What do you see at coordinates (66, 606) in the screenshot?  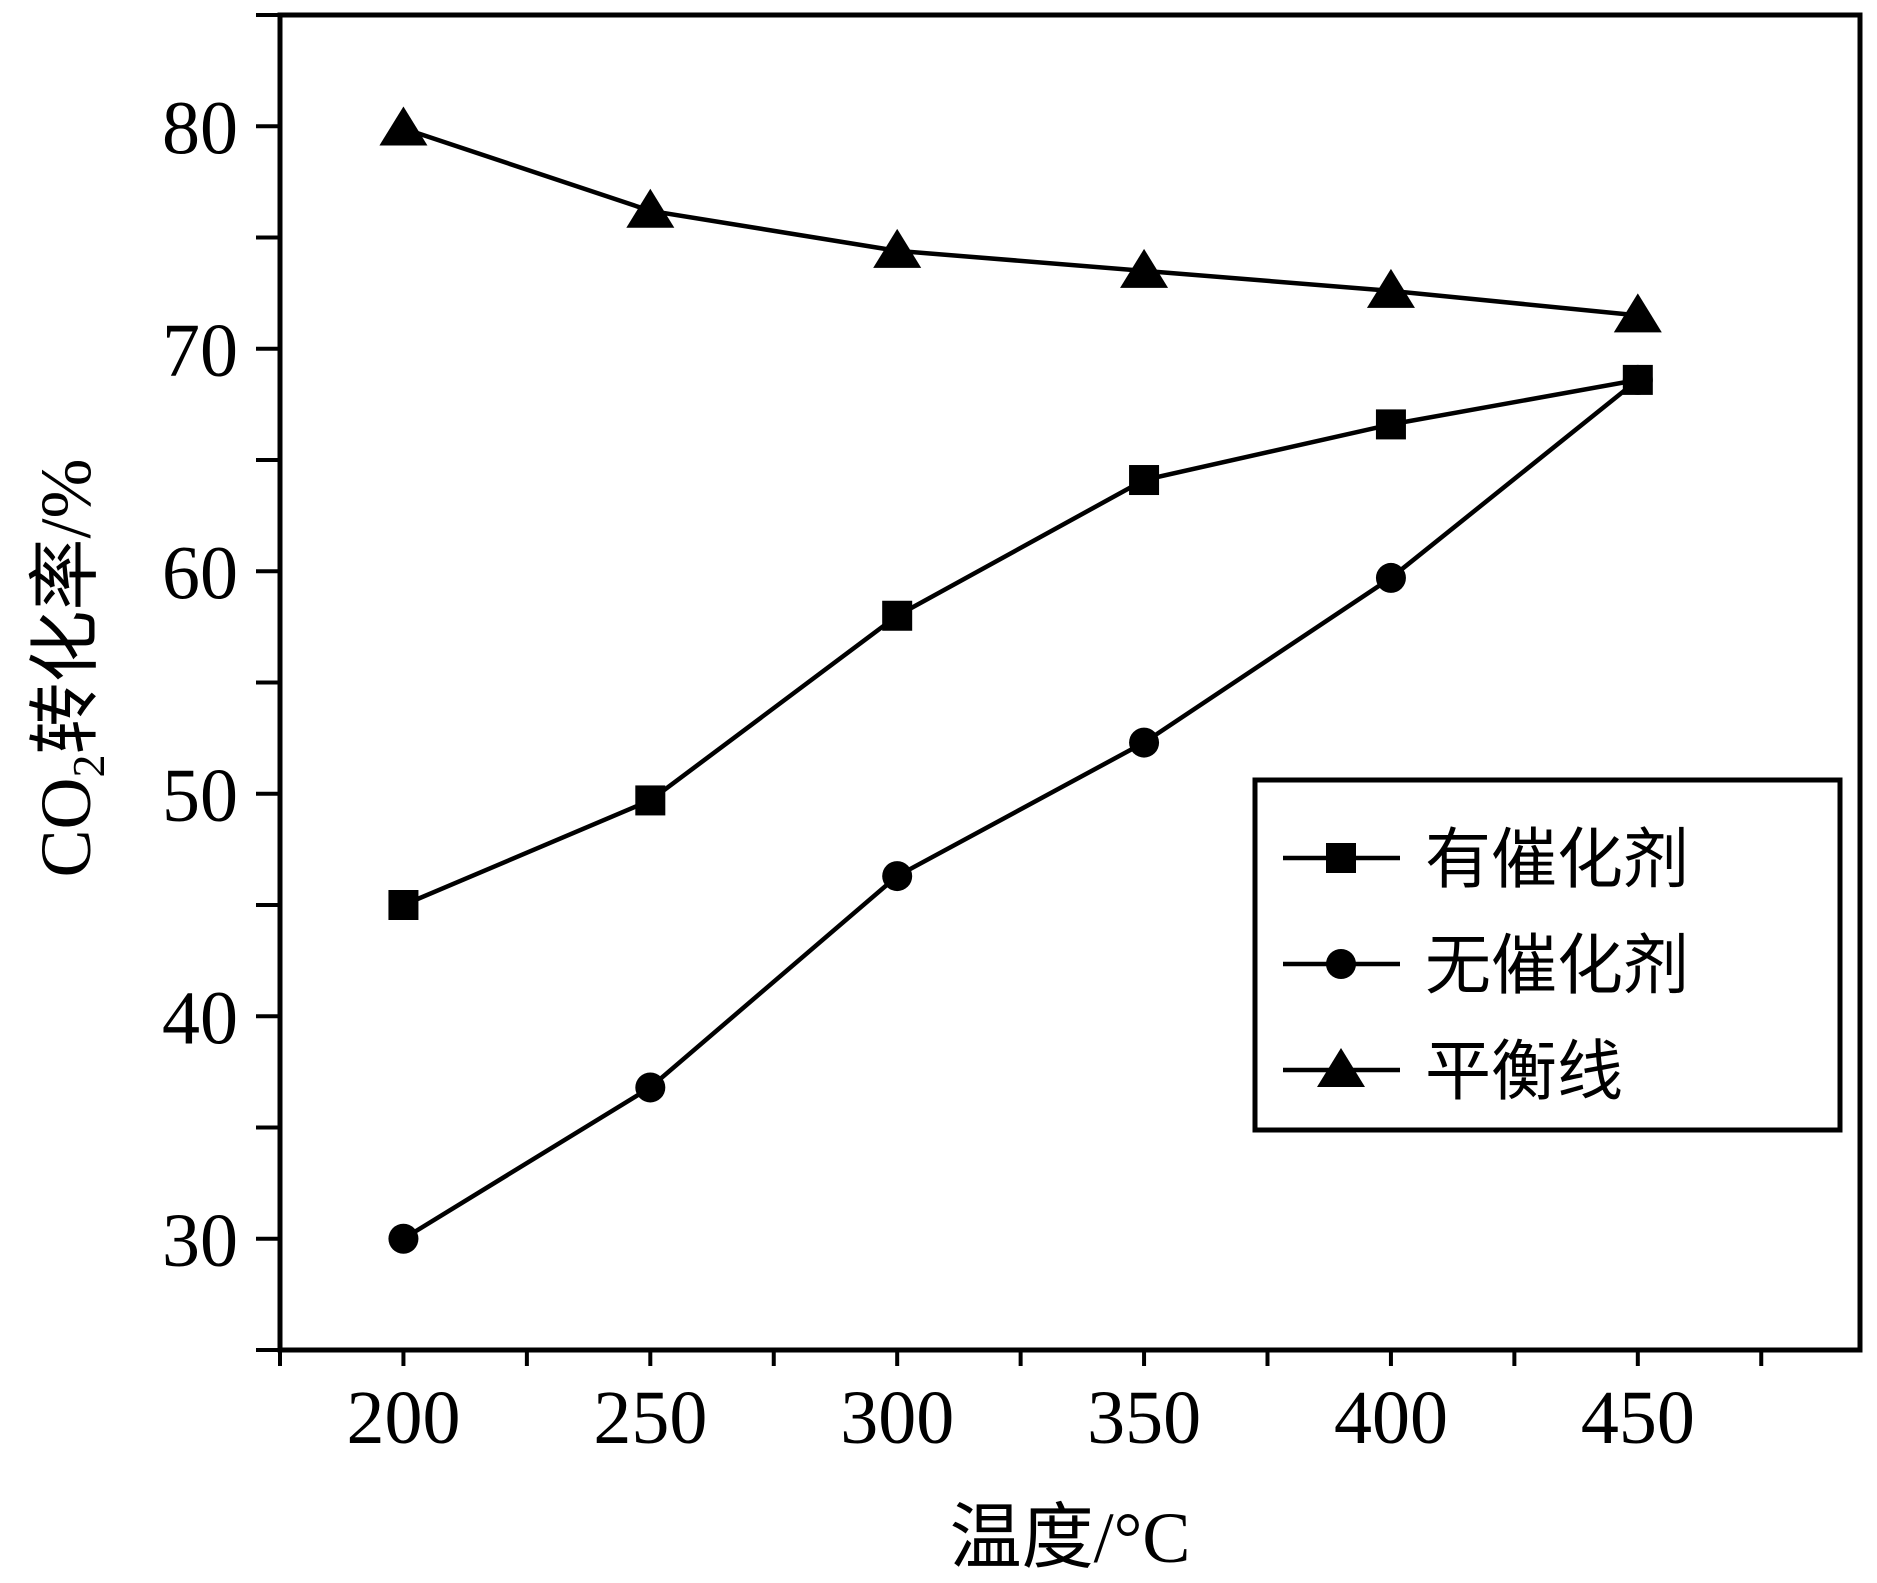 I see `y-axis-title-suffix: 转化率/%` at bounding box center [66, 606].